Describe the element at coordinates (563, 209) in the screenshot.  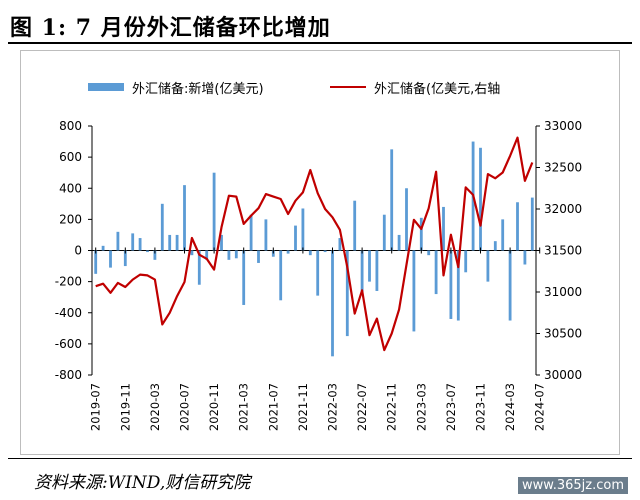
I see `right-axis-tick-label: 32000` at that location.